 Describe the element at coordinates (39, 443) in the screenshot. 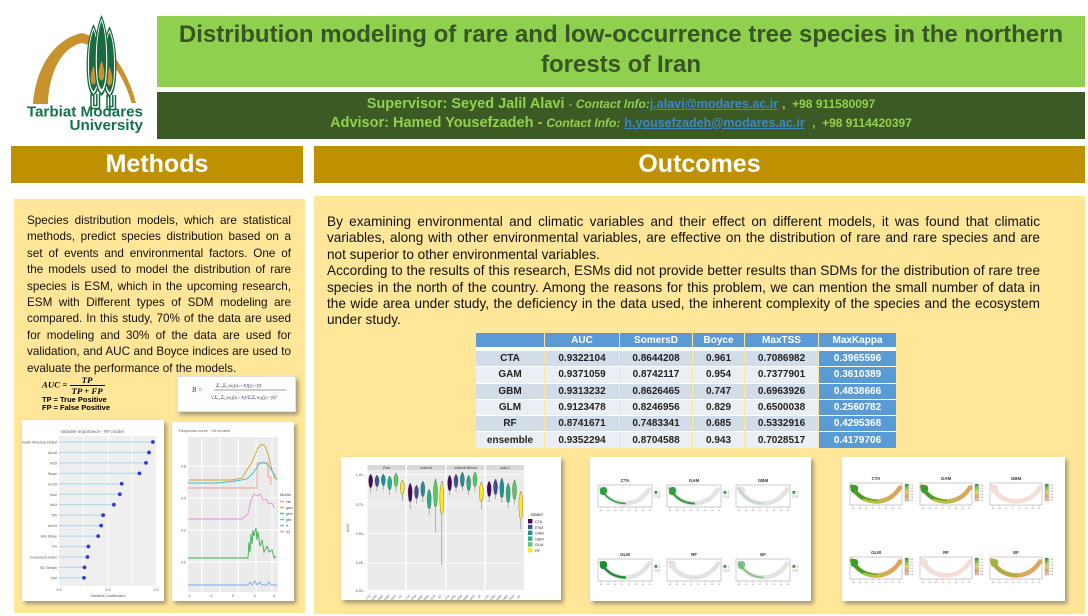

I see `svg-text: Climatic.Moisture.Deficit` at that location.